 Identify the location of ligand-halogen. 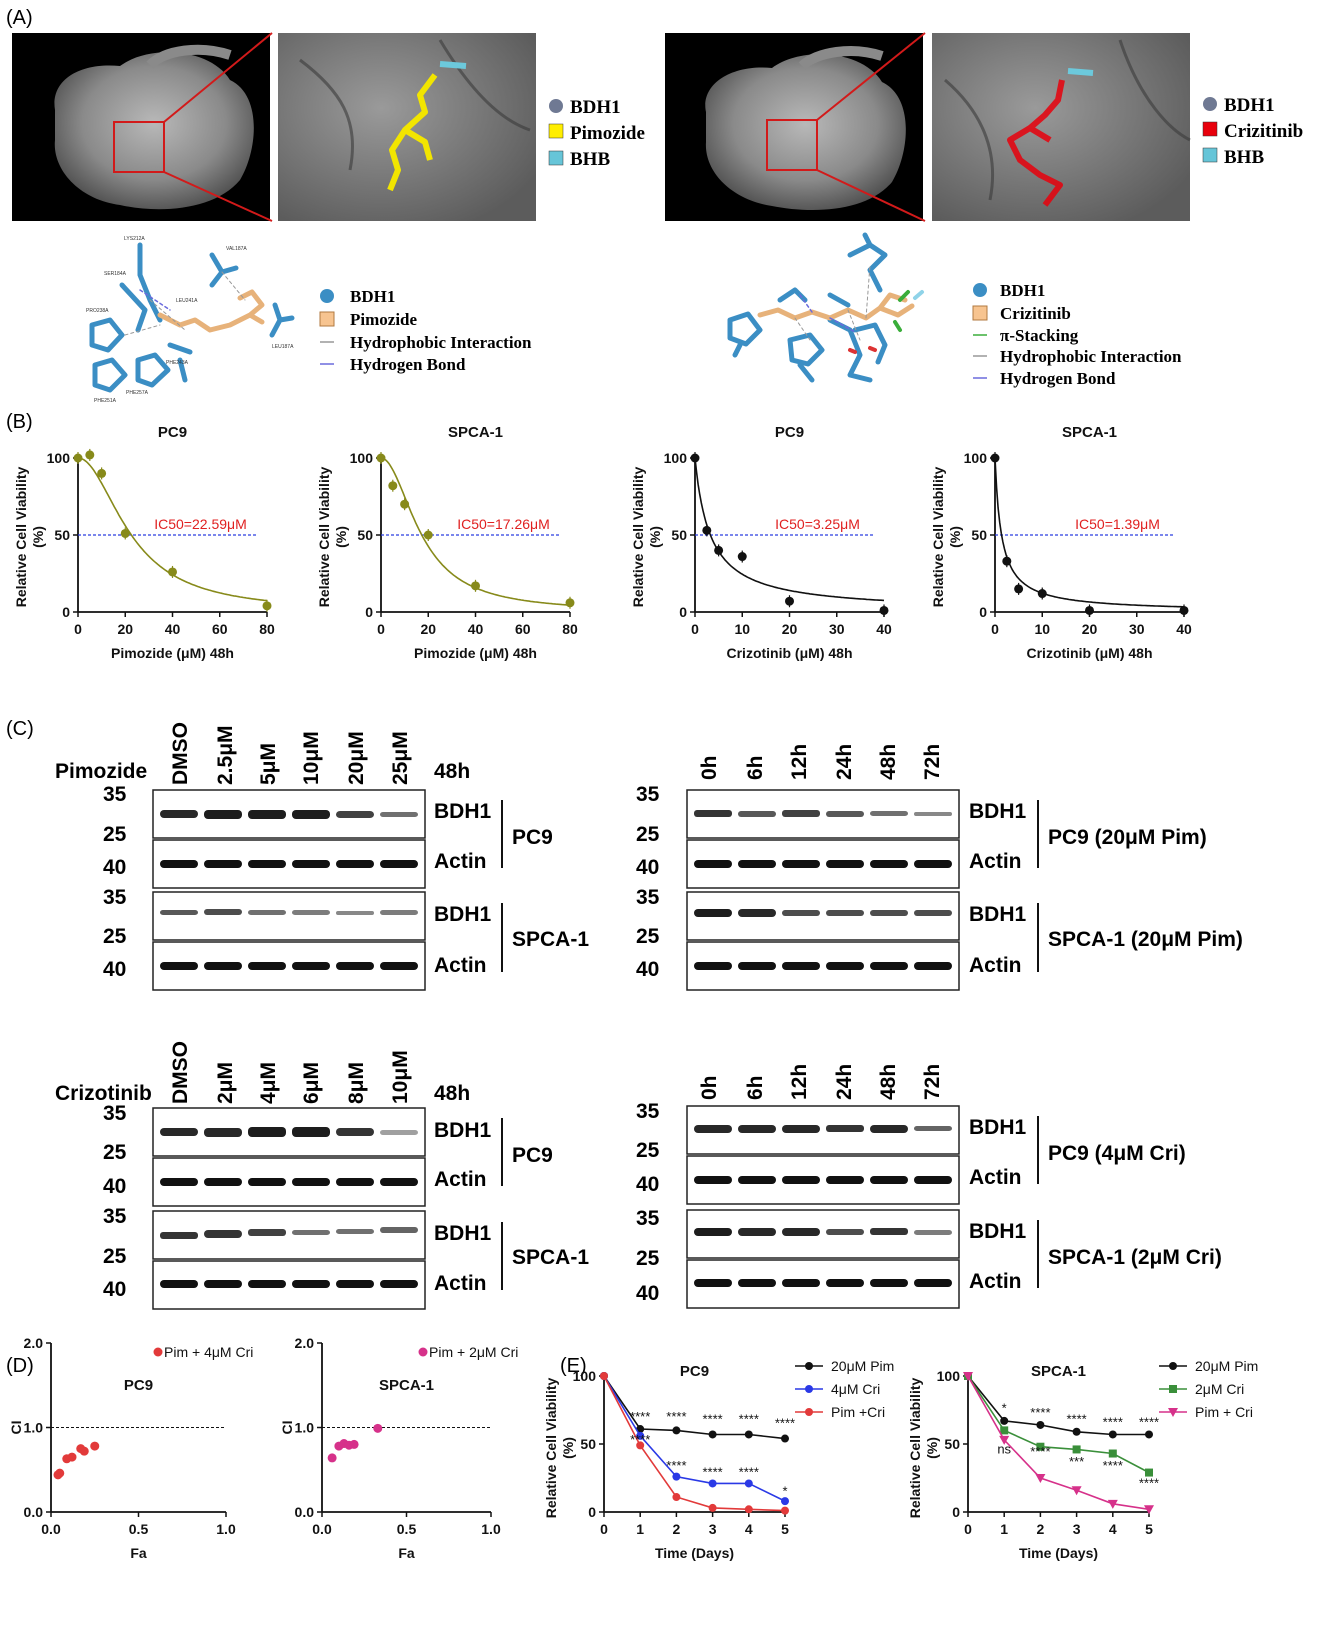
(901, 311).